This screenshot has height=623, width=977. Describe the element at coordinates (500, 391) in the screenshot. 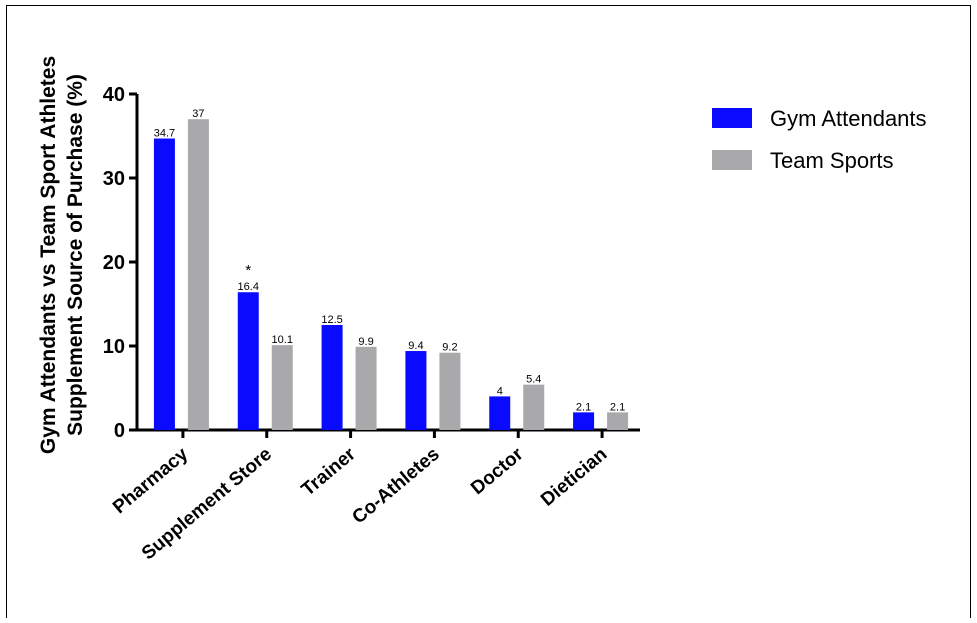

I see `data-label: 4` at that location.